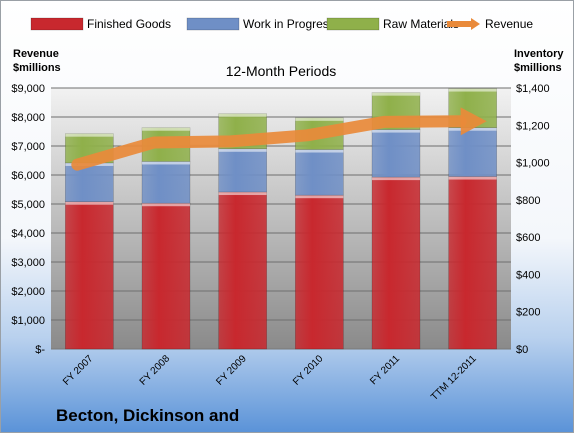  Describe the element at coordinates (528, 238) in the screenshot. I see `y-right-tick-label: $600` at that location.